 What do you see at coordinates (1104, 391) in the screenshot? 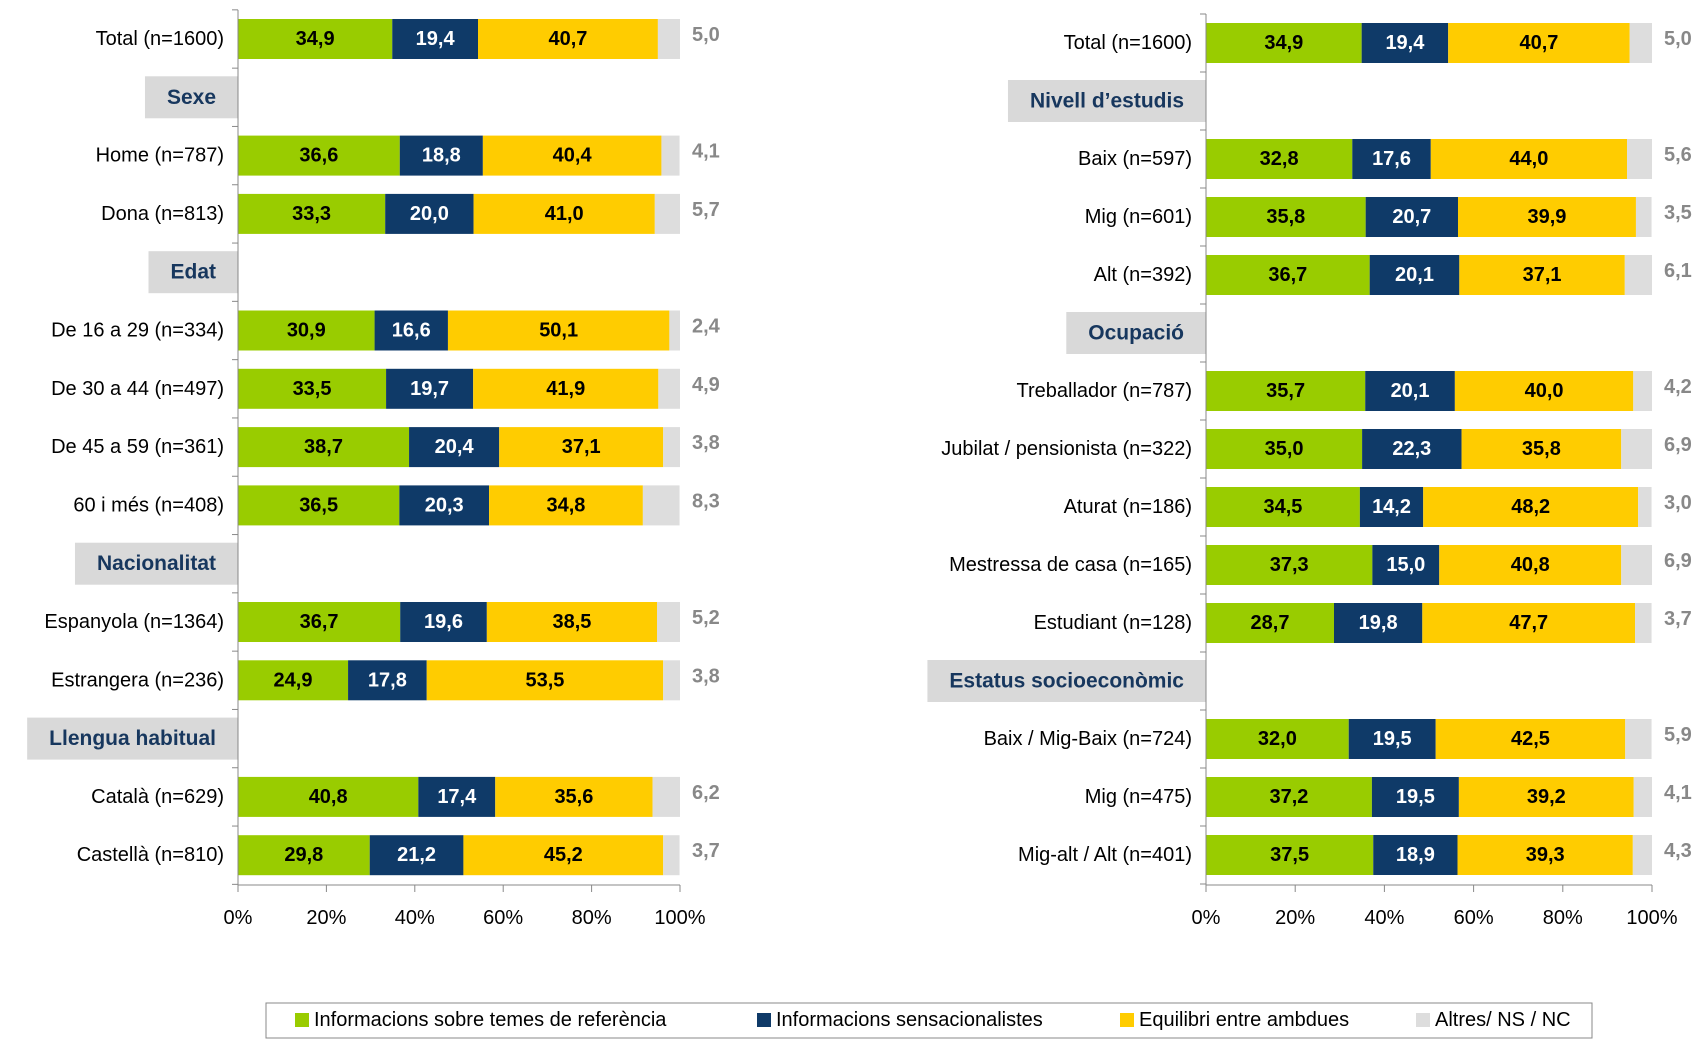
I see `y-tick-label: Treballador (n=787)` at bounding box center [1104, 391].